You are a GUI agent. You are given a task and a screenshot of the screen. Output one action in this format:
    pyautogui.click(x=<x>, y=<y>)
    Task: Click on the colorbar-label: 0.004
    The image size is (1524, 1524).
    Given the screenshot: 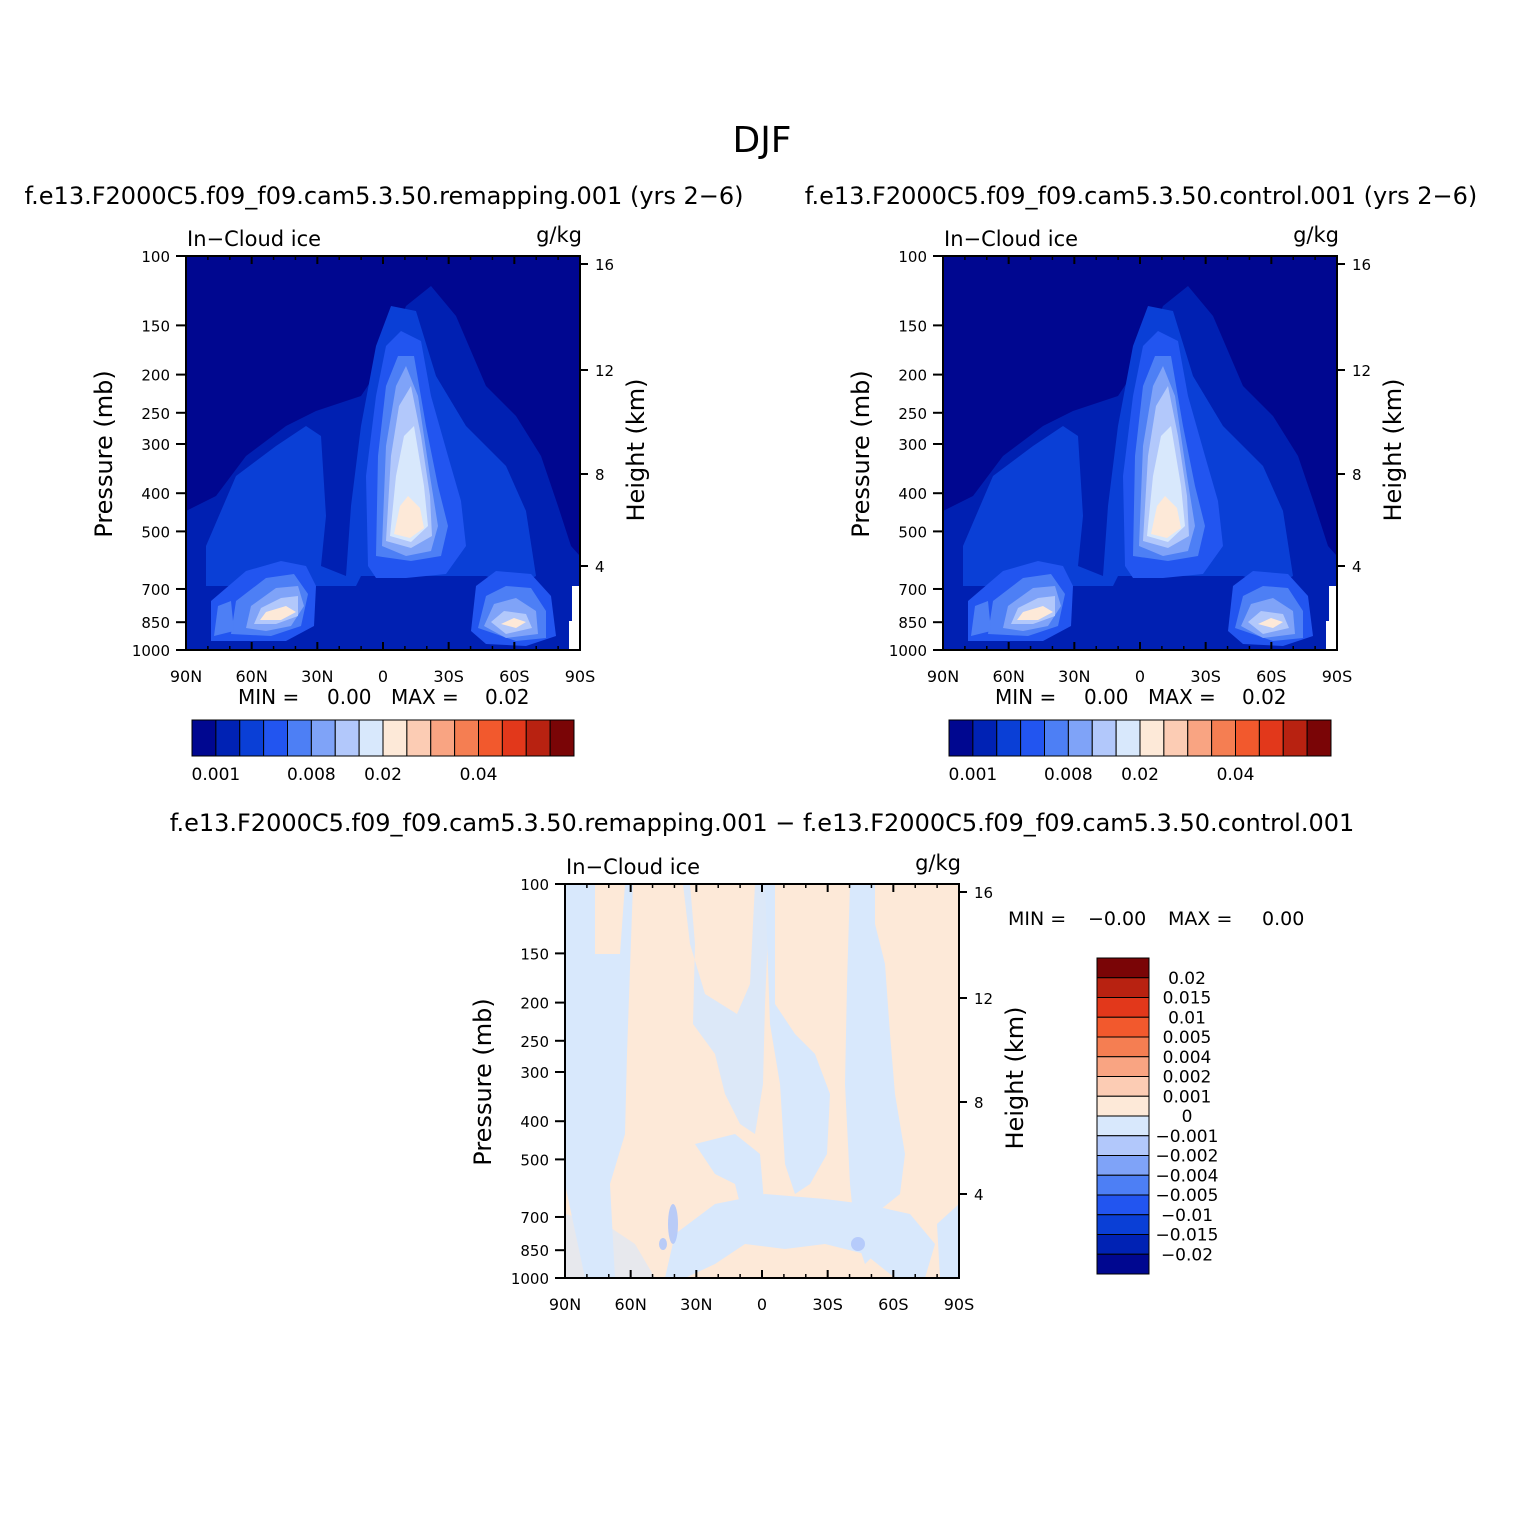 What is the action you would take?
    pyautogui.click(x=1187, y=1058)
    